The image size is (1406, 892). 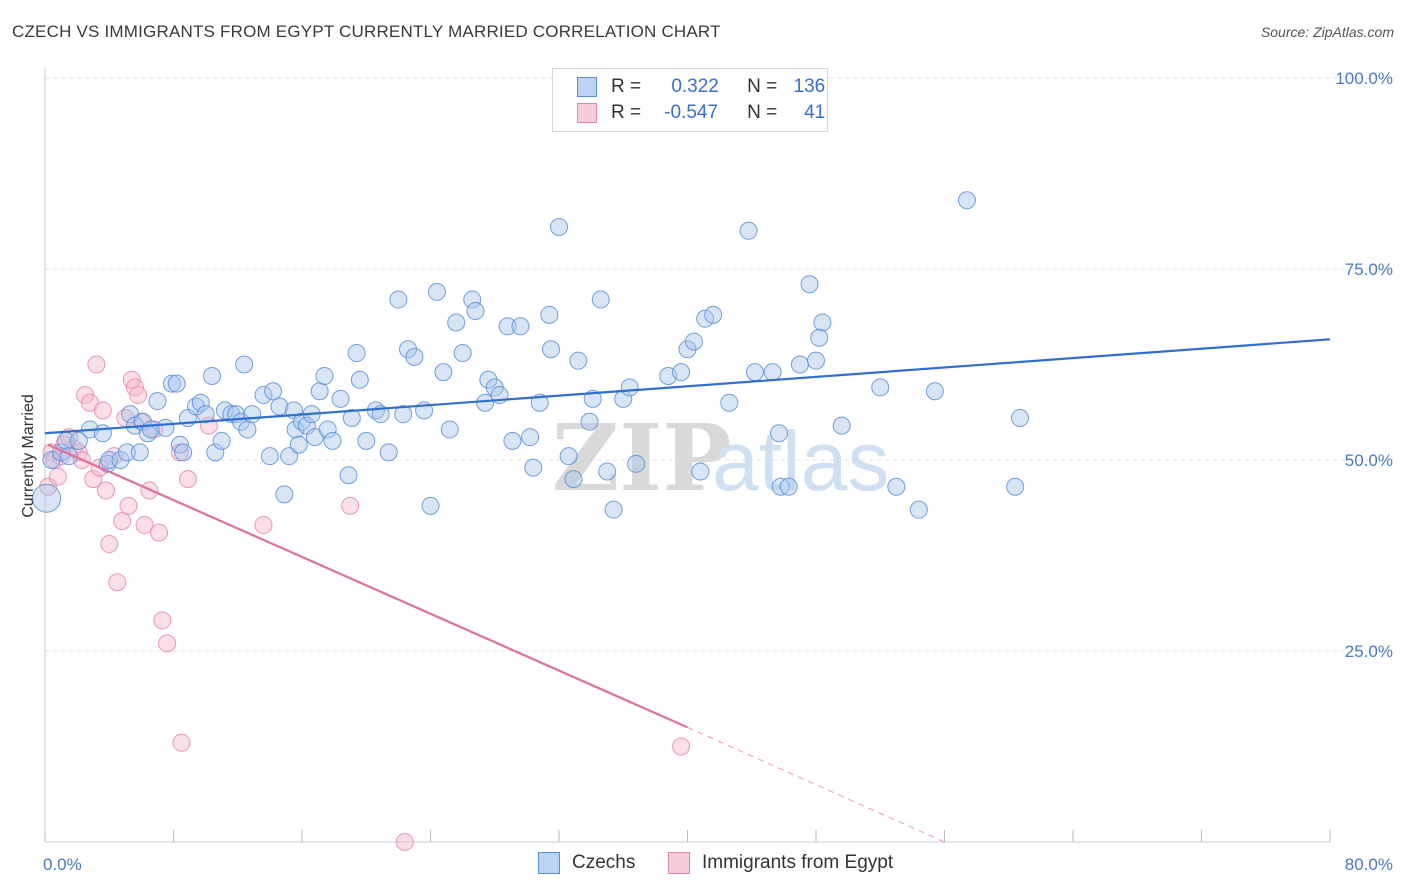 I want to click on y-tick-label: 75.0%, so click(x=1369, y=269).